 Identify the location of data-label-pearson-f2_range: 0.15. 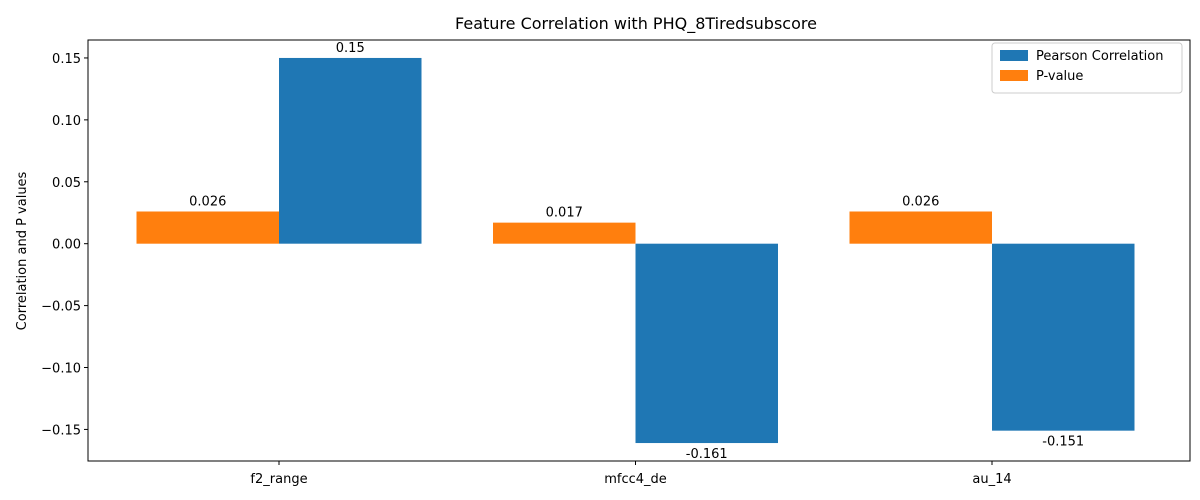
(350, 48).